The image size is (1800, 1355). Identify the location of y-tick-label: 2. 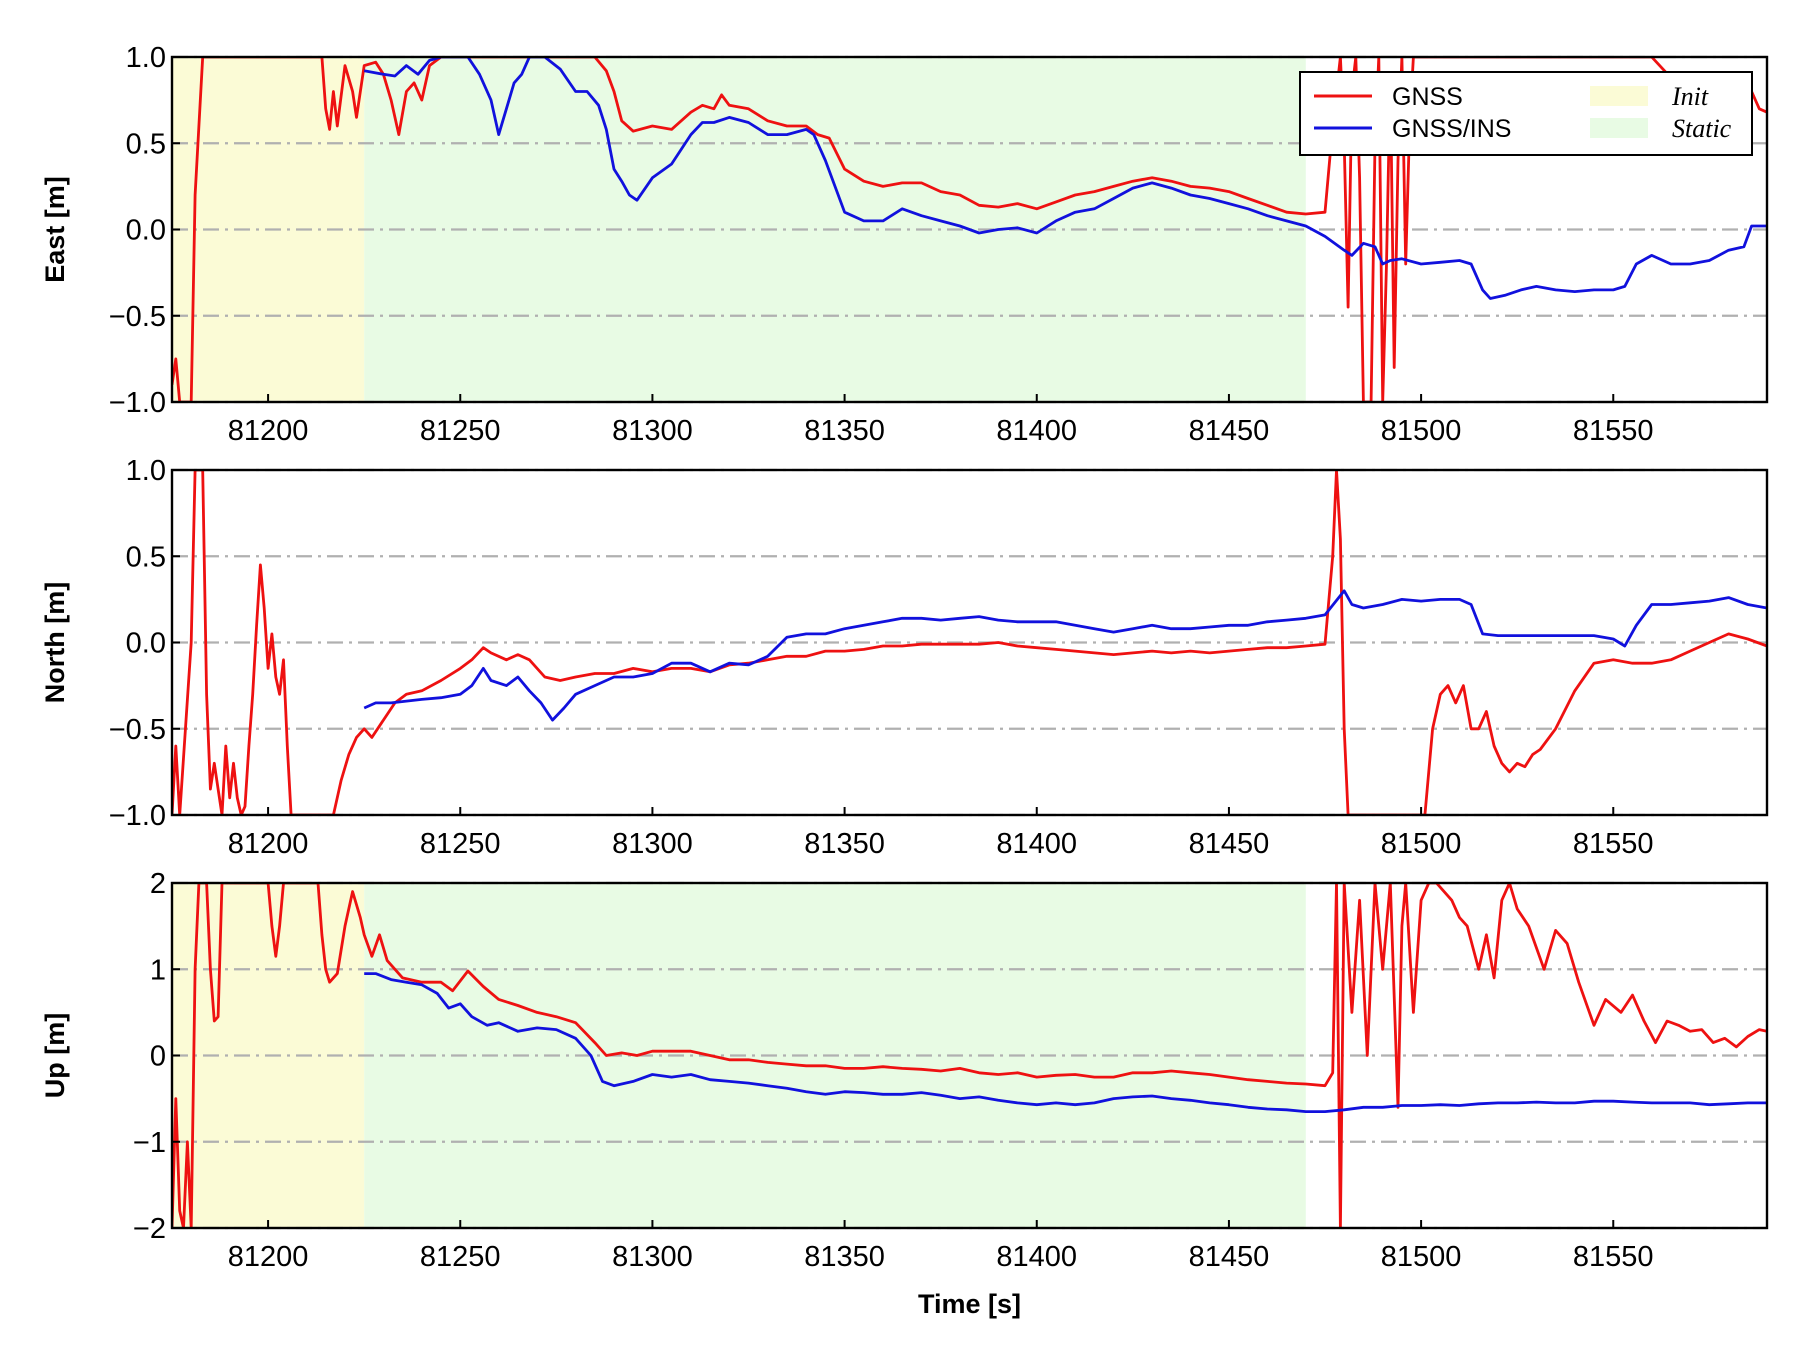
(158, 884).